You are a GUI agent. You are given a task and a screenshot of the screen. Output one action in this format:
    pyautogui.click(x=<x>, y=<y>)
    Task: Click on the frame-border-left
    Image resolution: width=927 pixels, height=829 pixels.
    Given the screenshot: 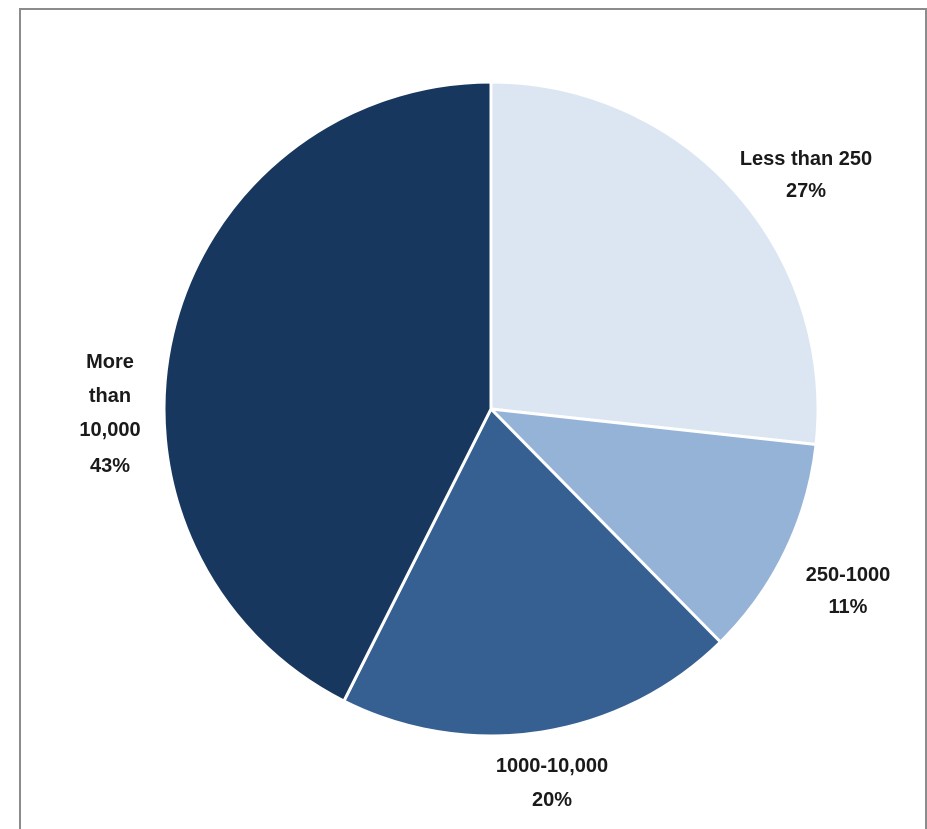 What is the action you would take?
    pyautogui.click(x=20, y=418)
    